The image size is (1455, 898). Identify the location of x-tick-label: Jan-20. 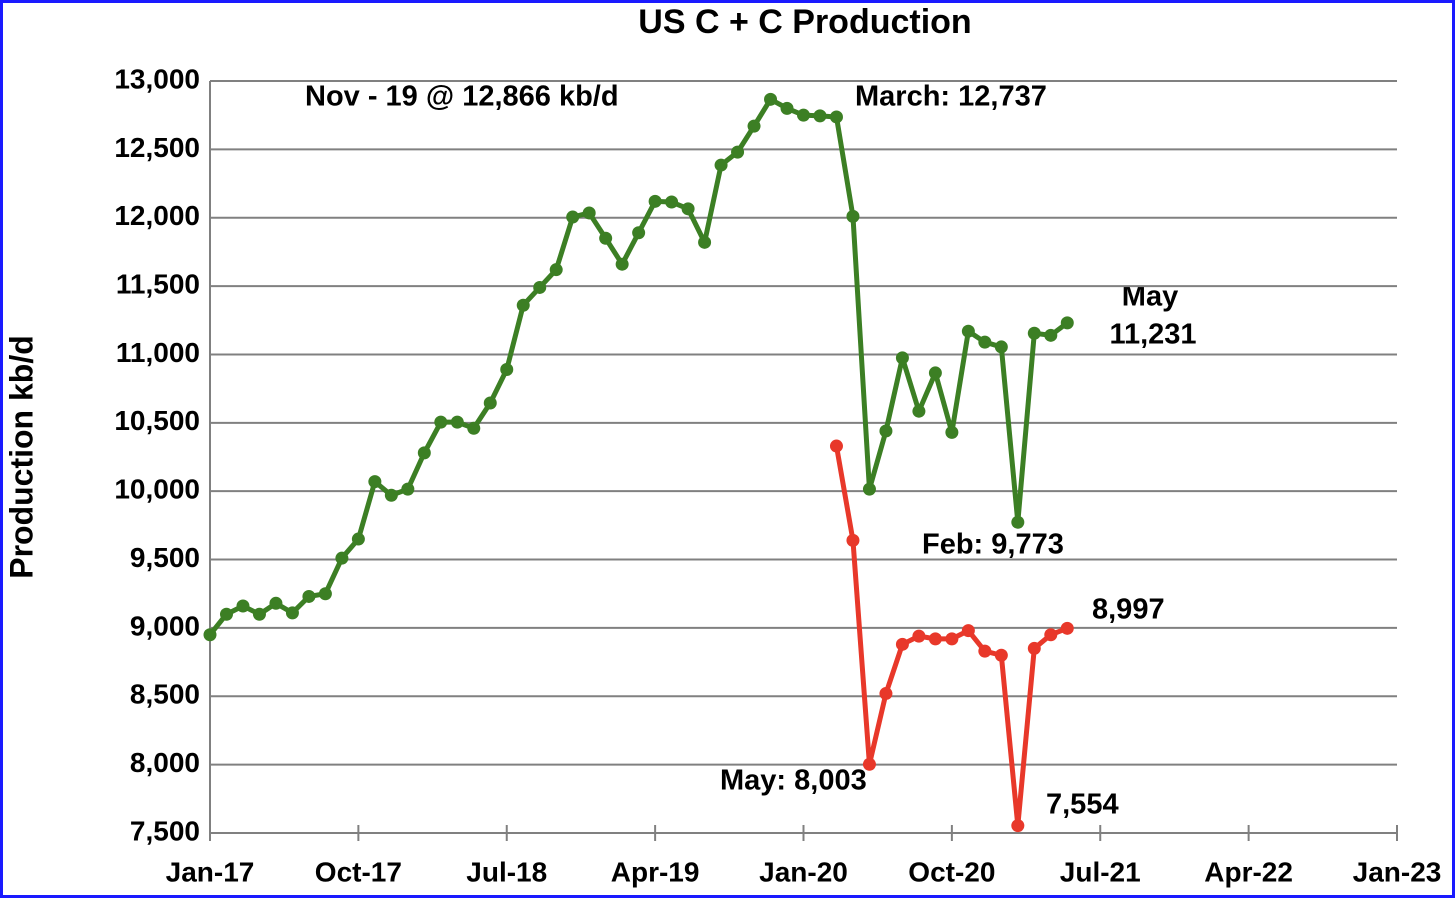
(803, 871).